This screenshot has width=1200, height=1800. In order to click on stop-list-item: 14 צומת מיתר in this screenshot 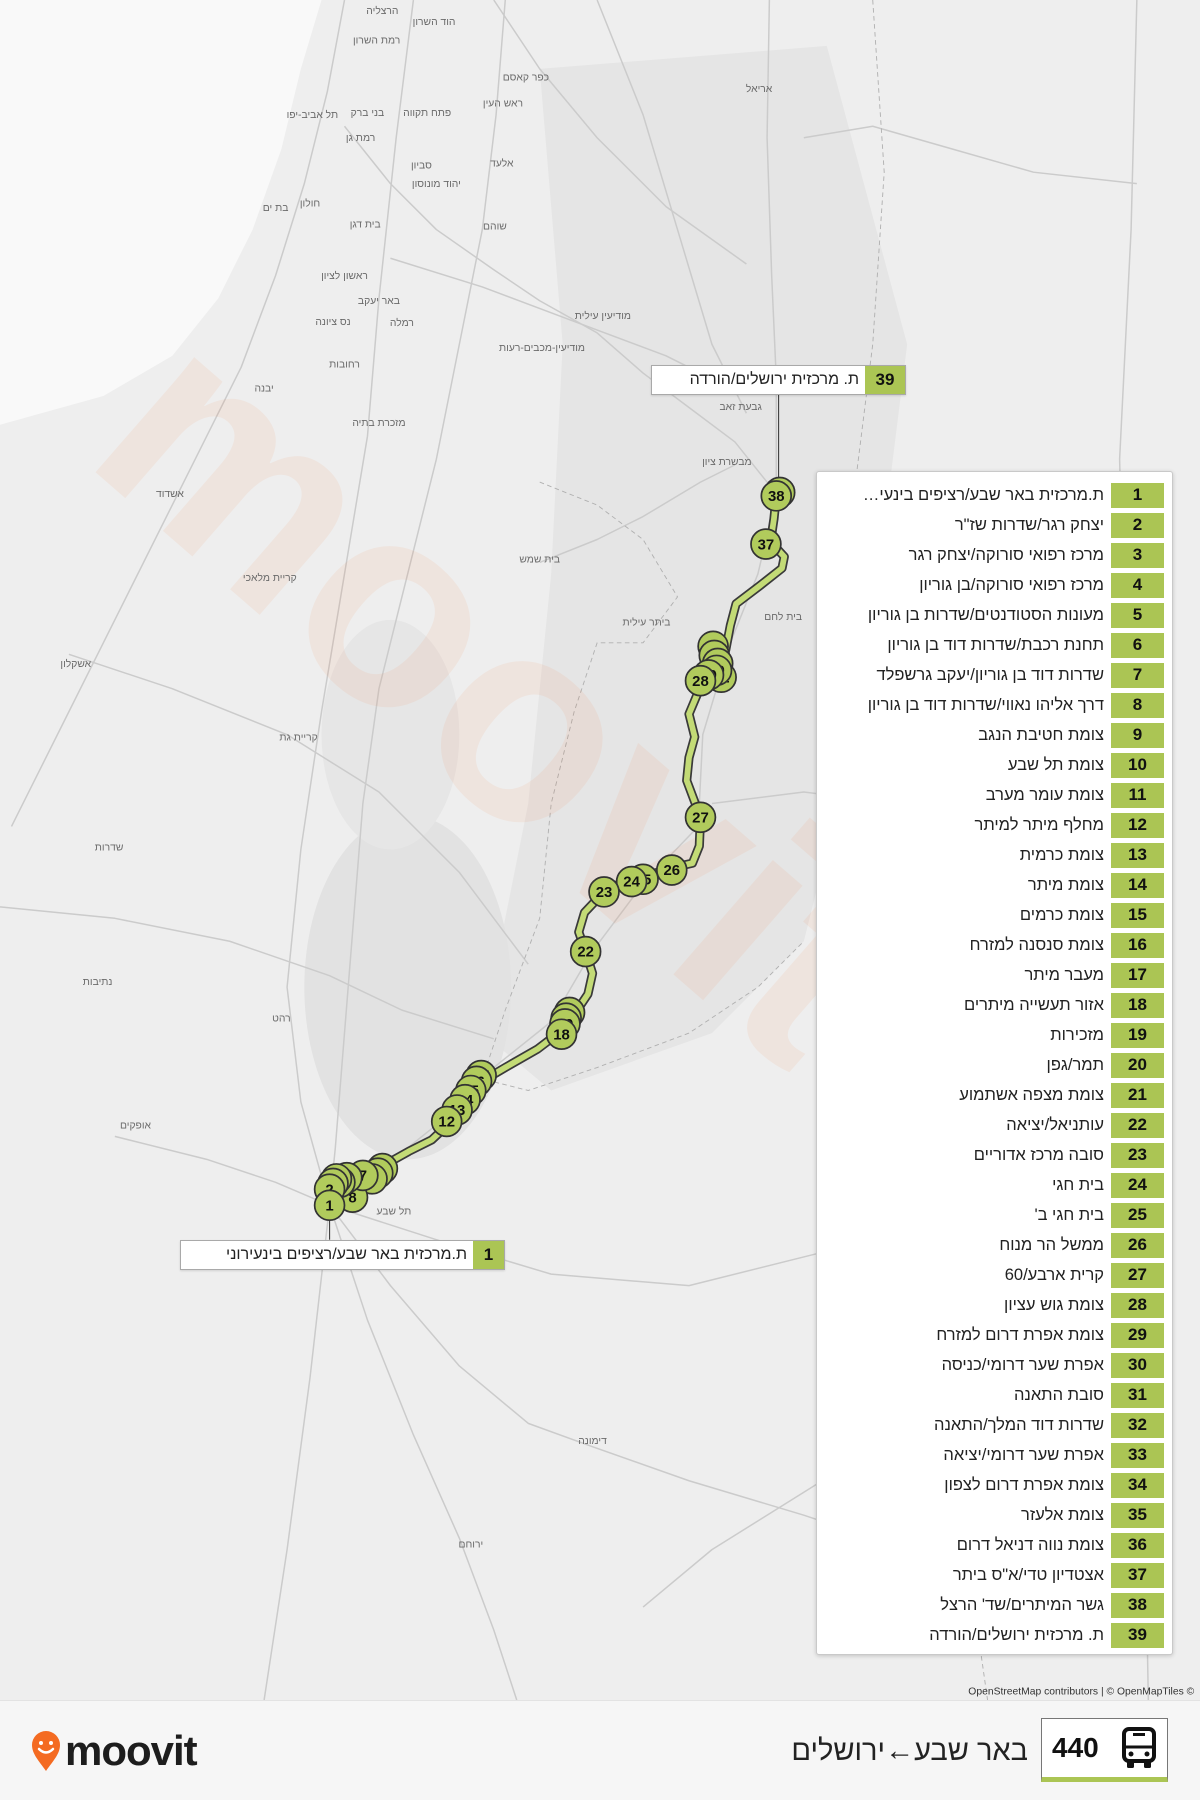, I will do `click(993, 885)`.